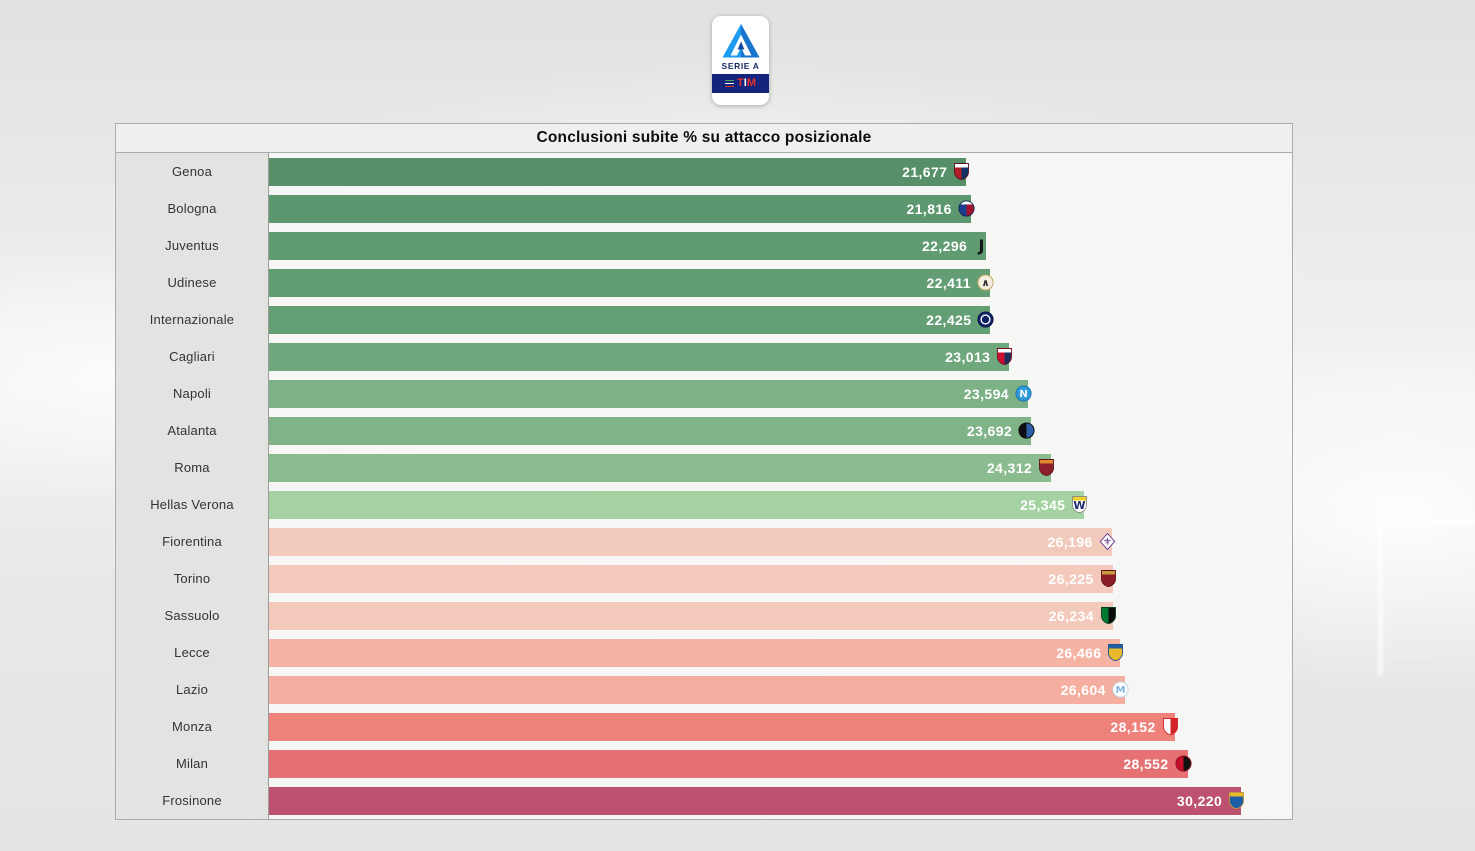 The image size is (1475, 851). Describe the element at coordinates (692, 578) in the screenshot. I see `bar: 26,225` at that location.